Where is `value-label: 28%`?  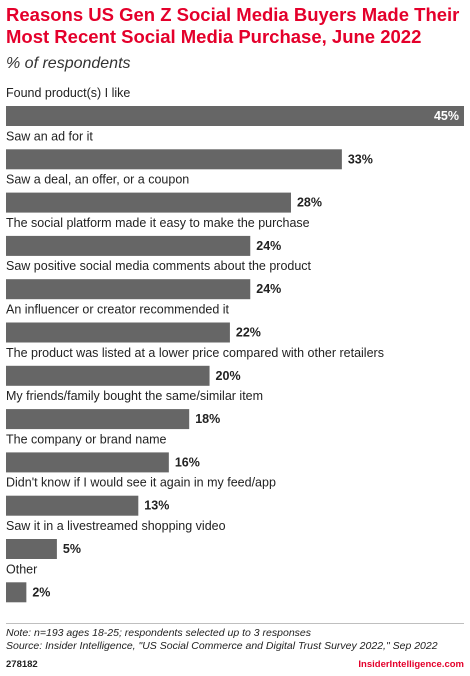
value-label: 28% is located at coordinates (309, 203).